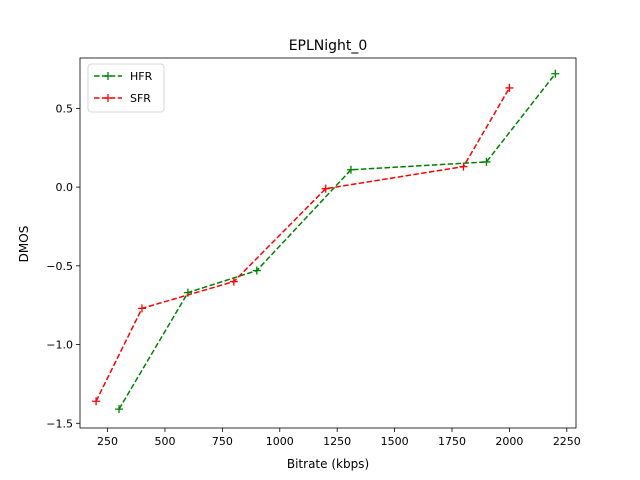  I want to click on x-tick-label: 250, so click(107, 441).